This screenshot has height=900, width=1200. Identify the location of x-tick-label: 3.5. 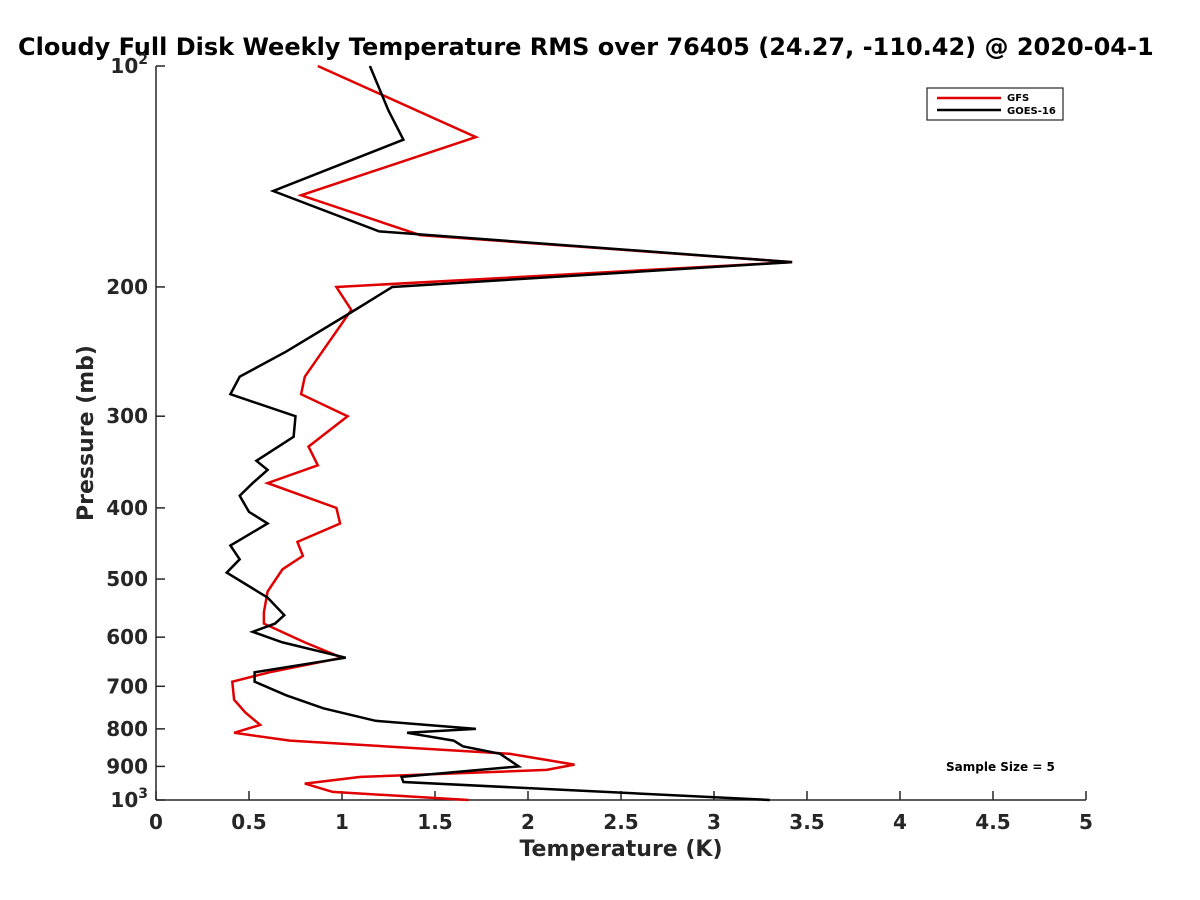
(806, 822).